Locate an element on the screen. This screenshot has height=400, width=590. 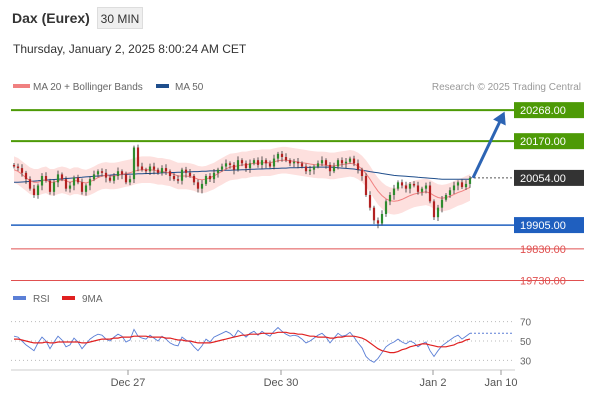
rsi-ma-line is located at coordinates (242, 342).